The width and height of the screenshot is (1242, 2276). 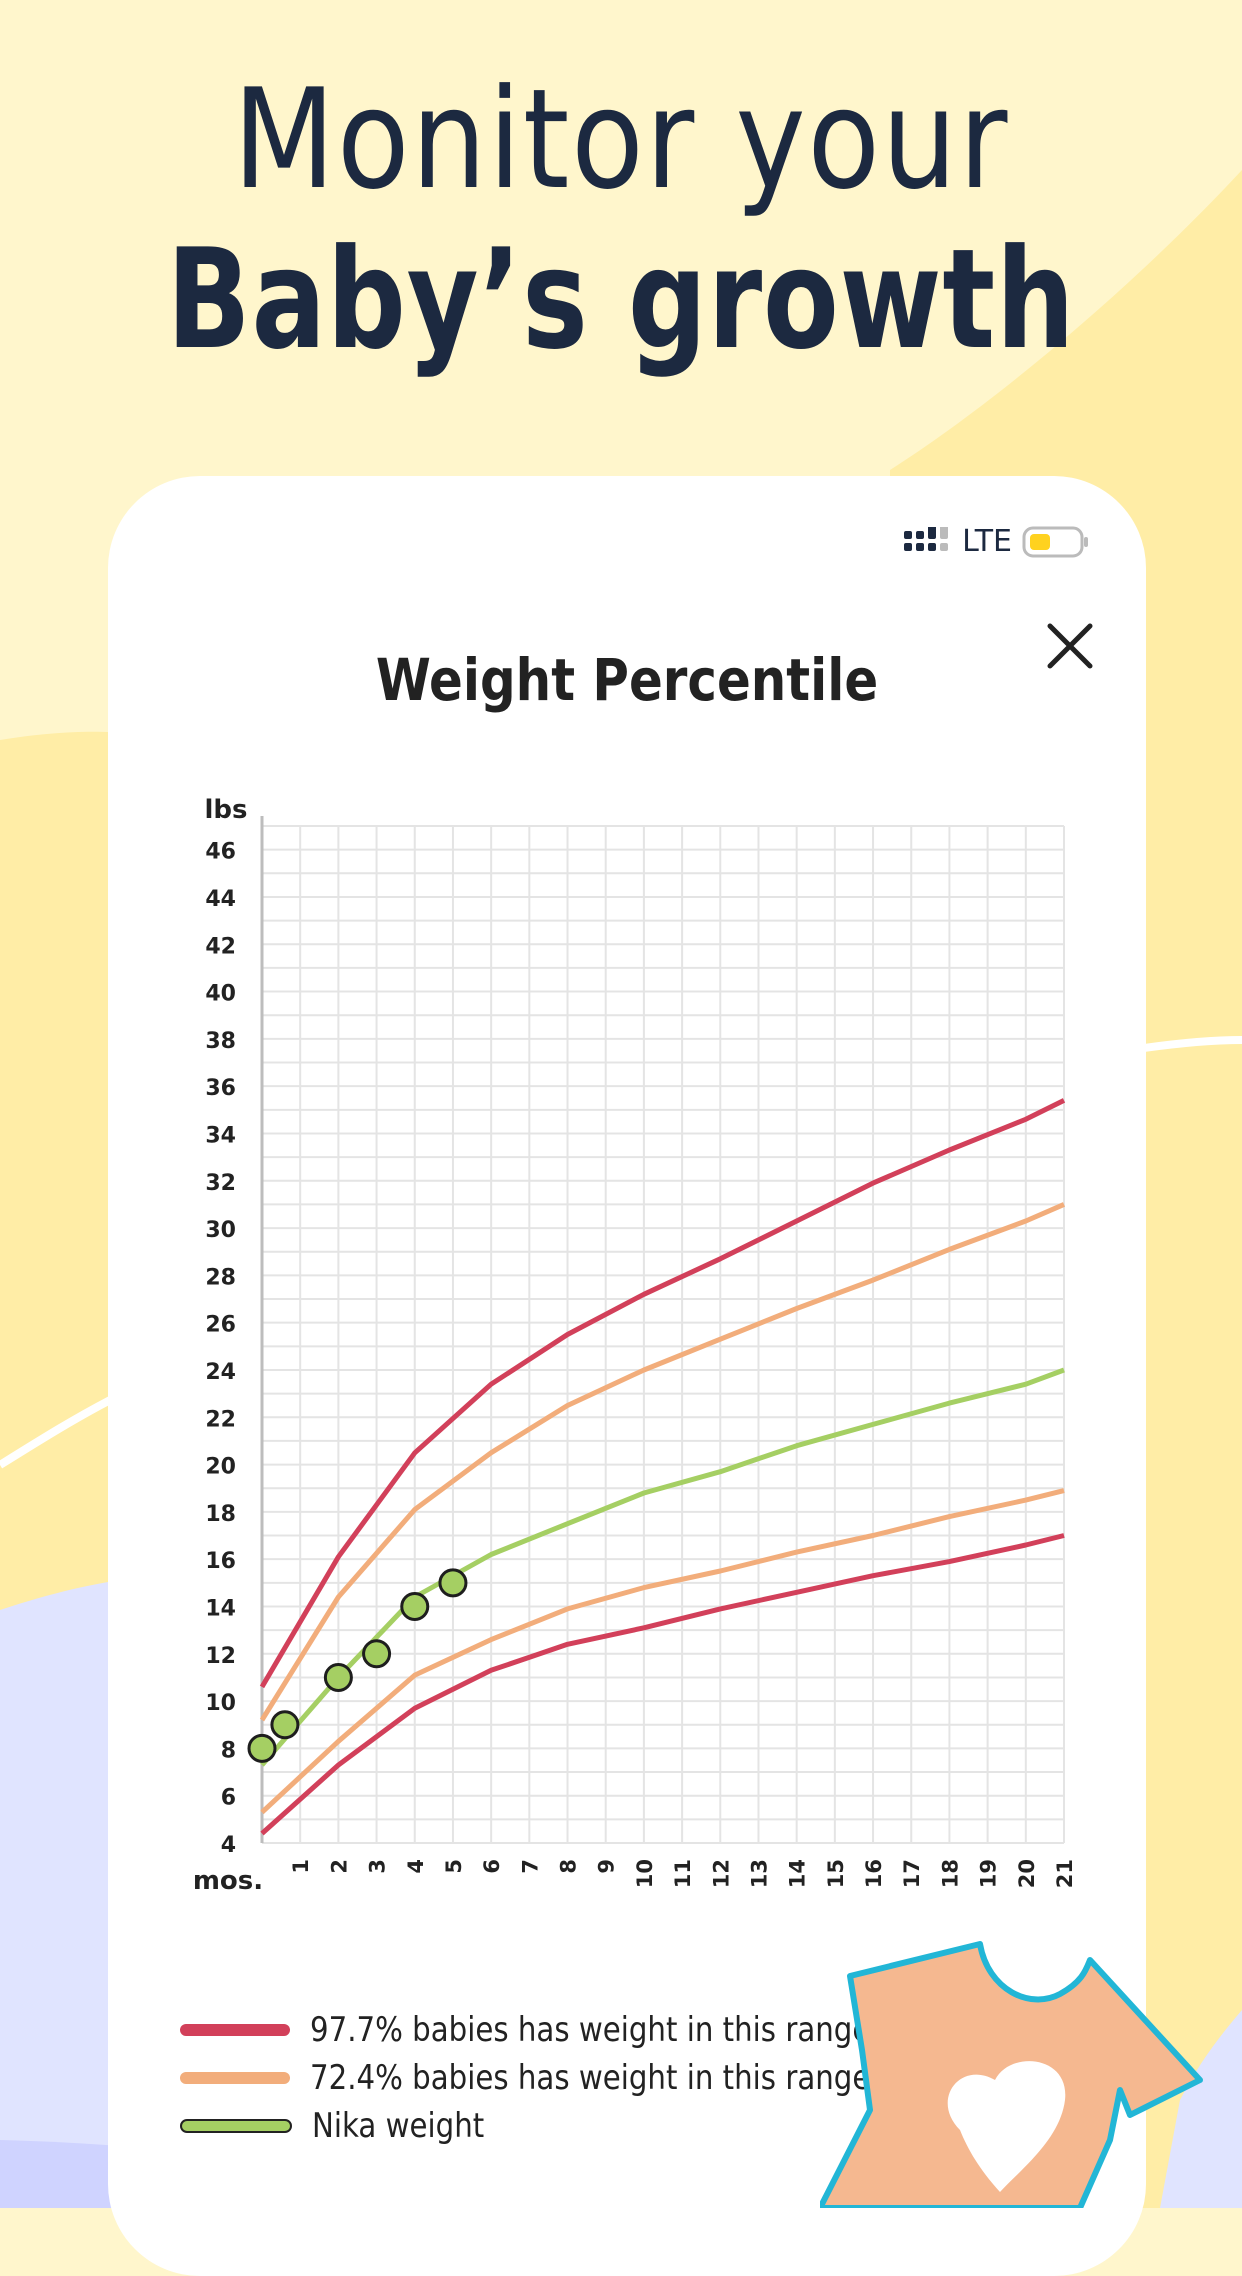 What do you see at coordinates (378, 1866) in the screenshot?
I see `x-tick-label: 3` at bounding box center [378, 1866].